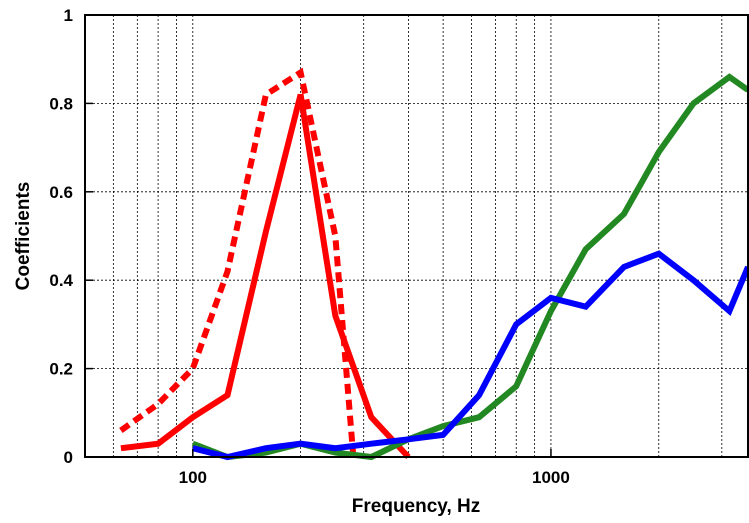 The width and height of the screenshot is (749, 523). I want to click on y-tick-label: 0.8, so click(61, 103).